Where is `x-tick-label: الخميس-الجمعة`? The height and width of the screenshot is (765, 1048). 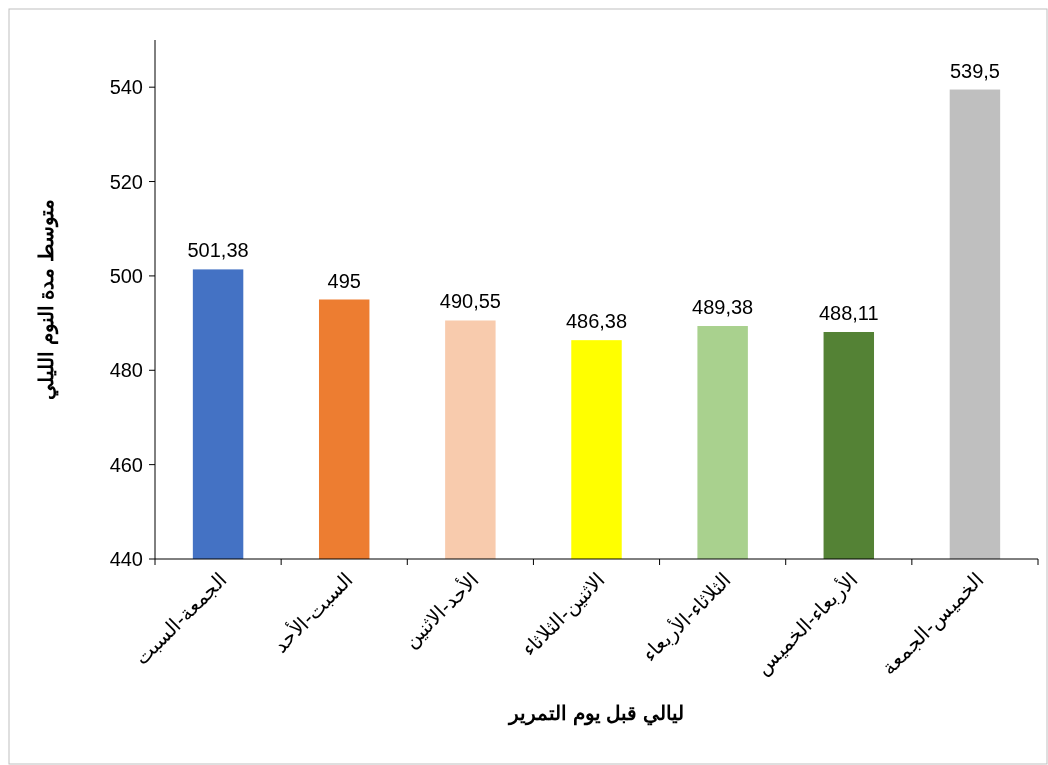 x-tick-label: الخميس-الجمعة is located at coordinates (933, 624).